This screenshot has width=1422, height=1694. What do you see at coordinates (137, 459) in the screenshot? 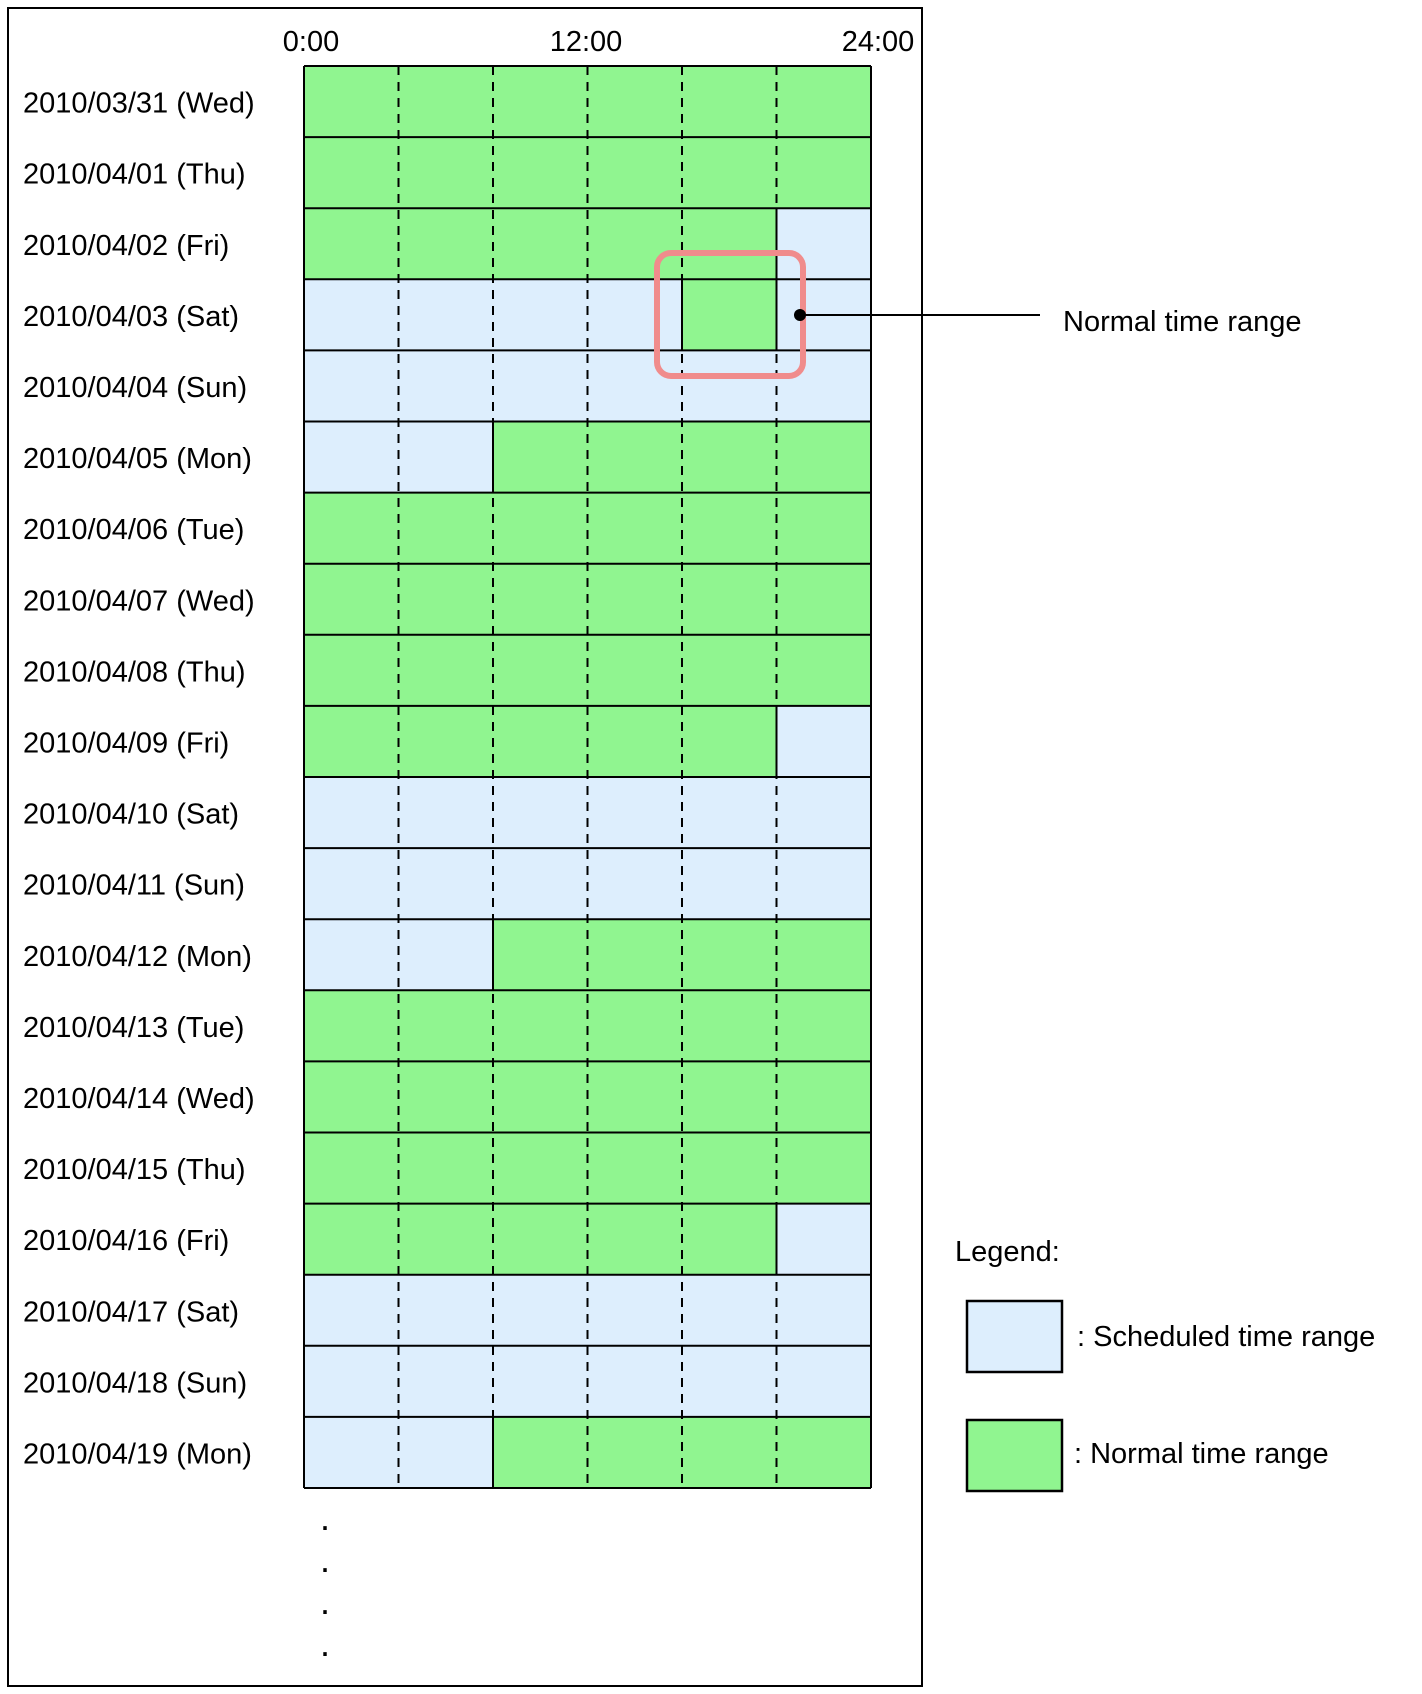
I see `row-date-label: 2010/04/05 (Mon)` at bounding box center [137, 459].